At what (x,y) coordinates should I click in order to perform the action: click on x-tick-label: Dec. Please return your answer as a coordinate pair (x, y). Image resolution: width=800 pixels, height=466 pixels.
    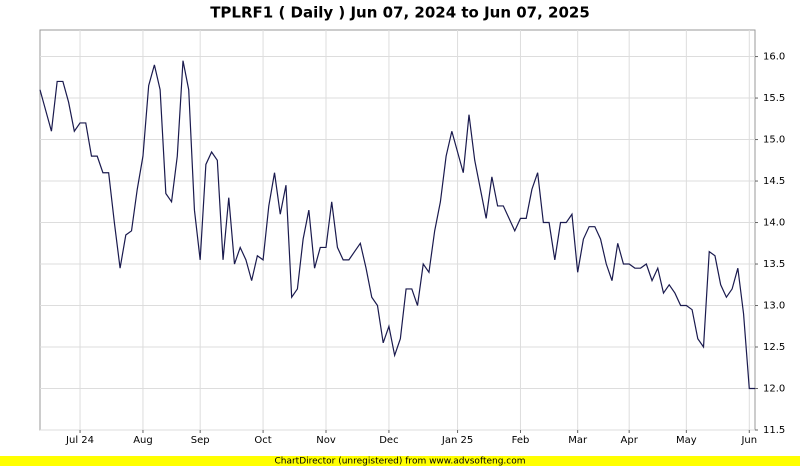
    Looking at the image, I should click on (388, 440).